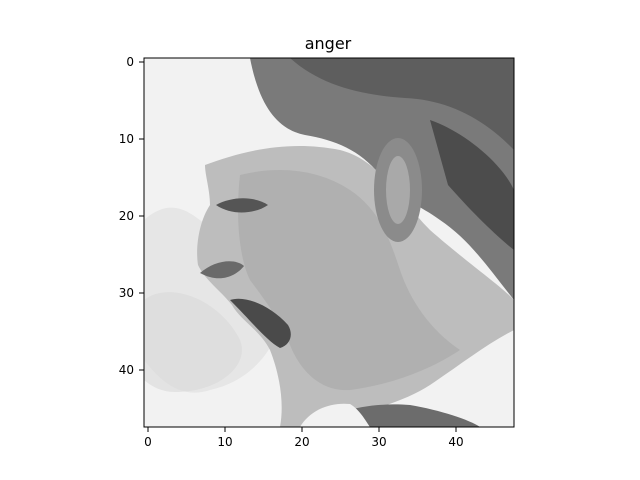  What do you see at coordinates (126, 293) in the screenshot?
I see `y-tick-label: 30` at bounding box center [126, 293].